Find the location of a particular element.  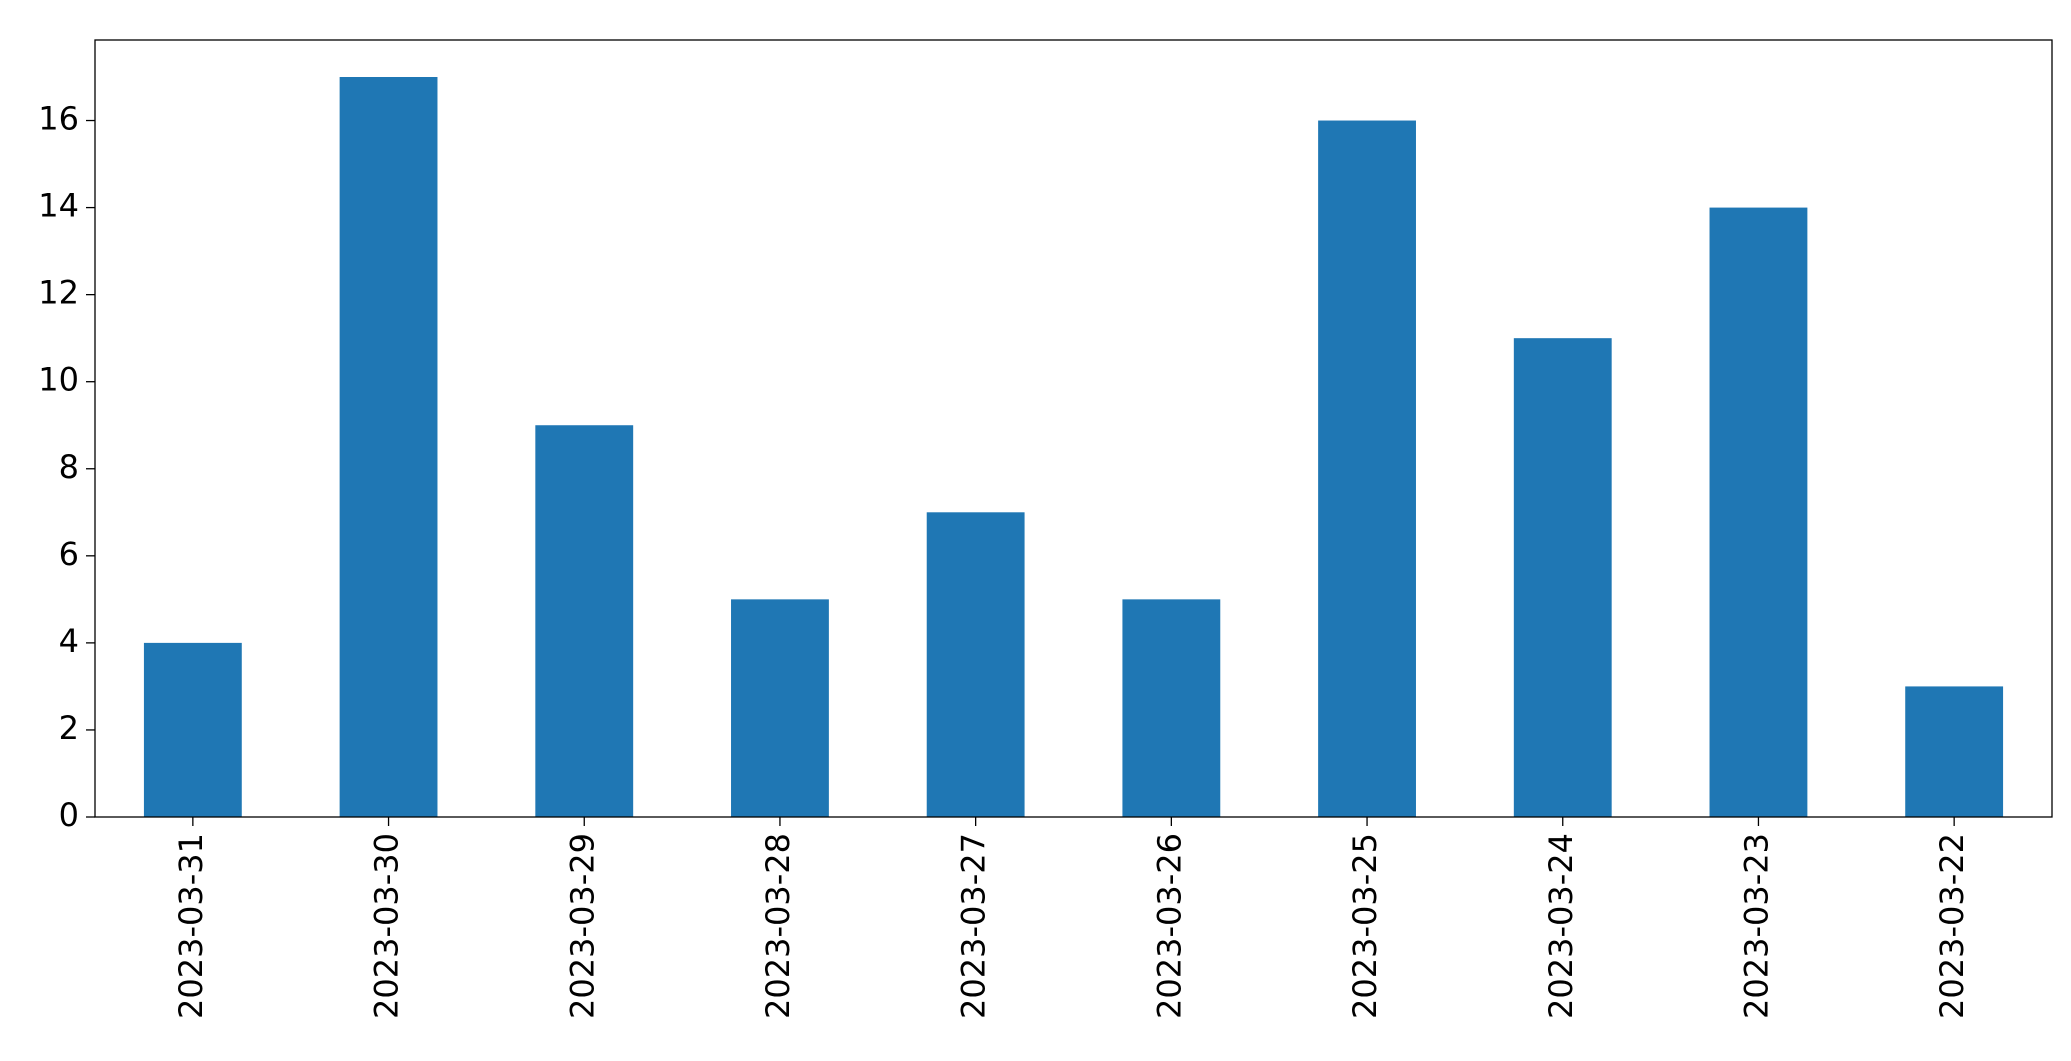

x-tick-label: 2023-03-24 is located at coordinates (1561, 926).